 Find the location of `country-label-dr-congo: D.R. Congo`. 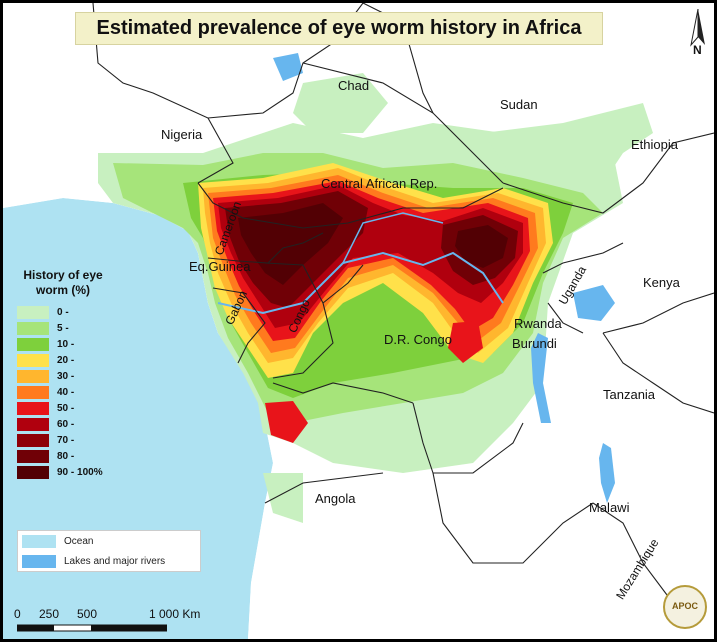

country-label-dr-congo: D.R. Congo is located at coordinates (418, 339).